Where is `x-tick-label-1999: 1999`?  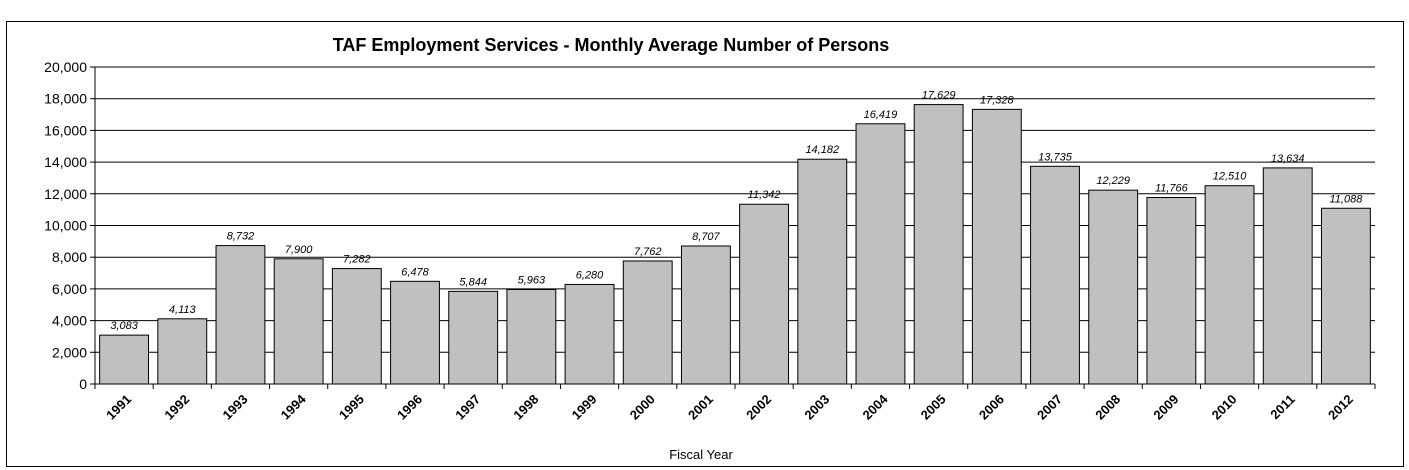 x-tick-label-1999: 1999 is located at coordinates (584, 407).